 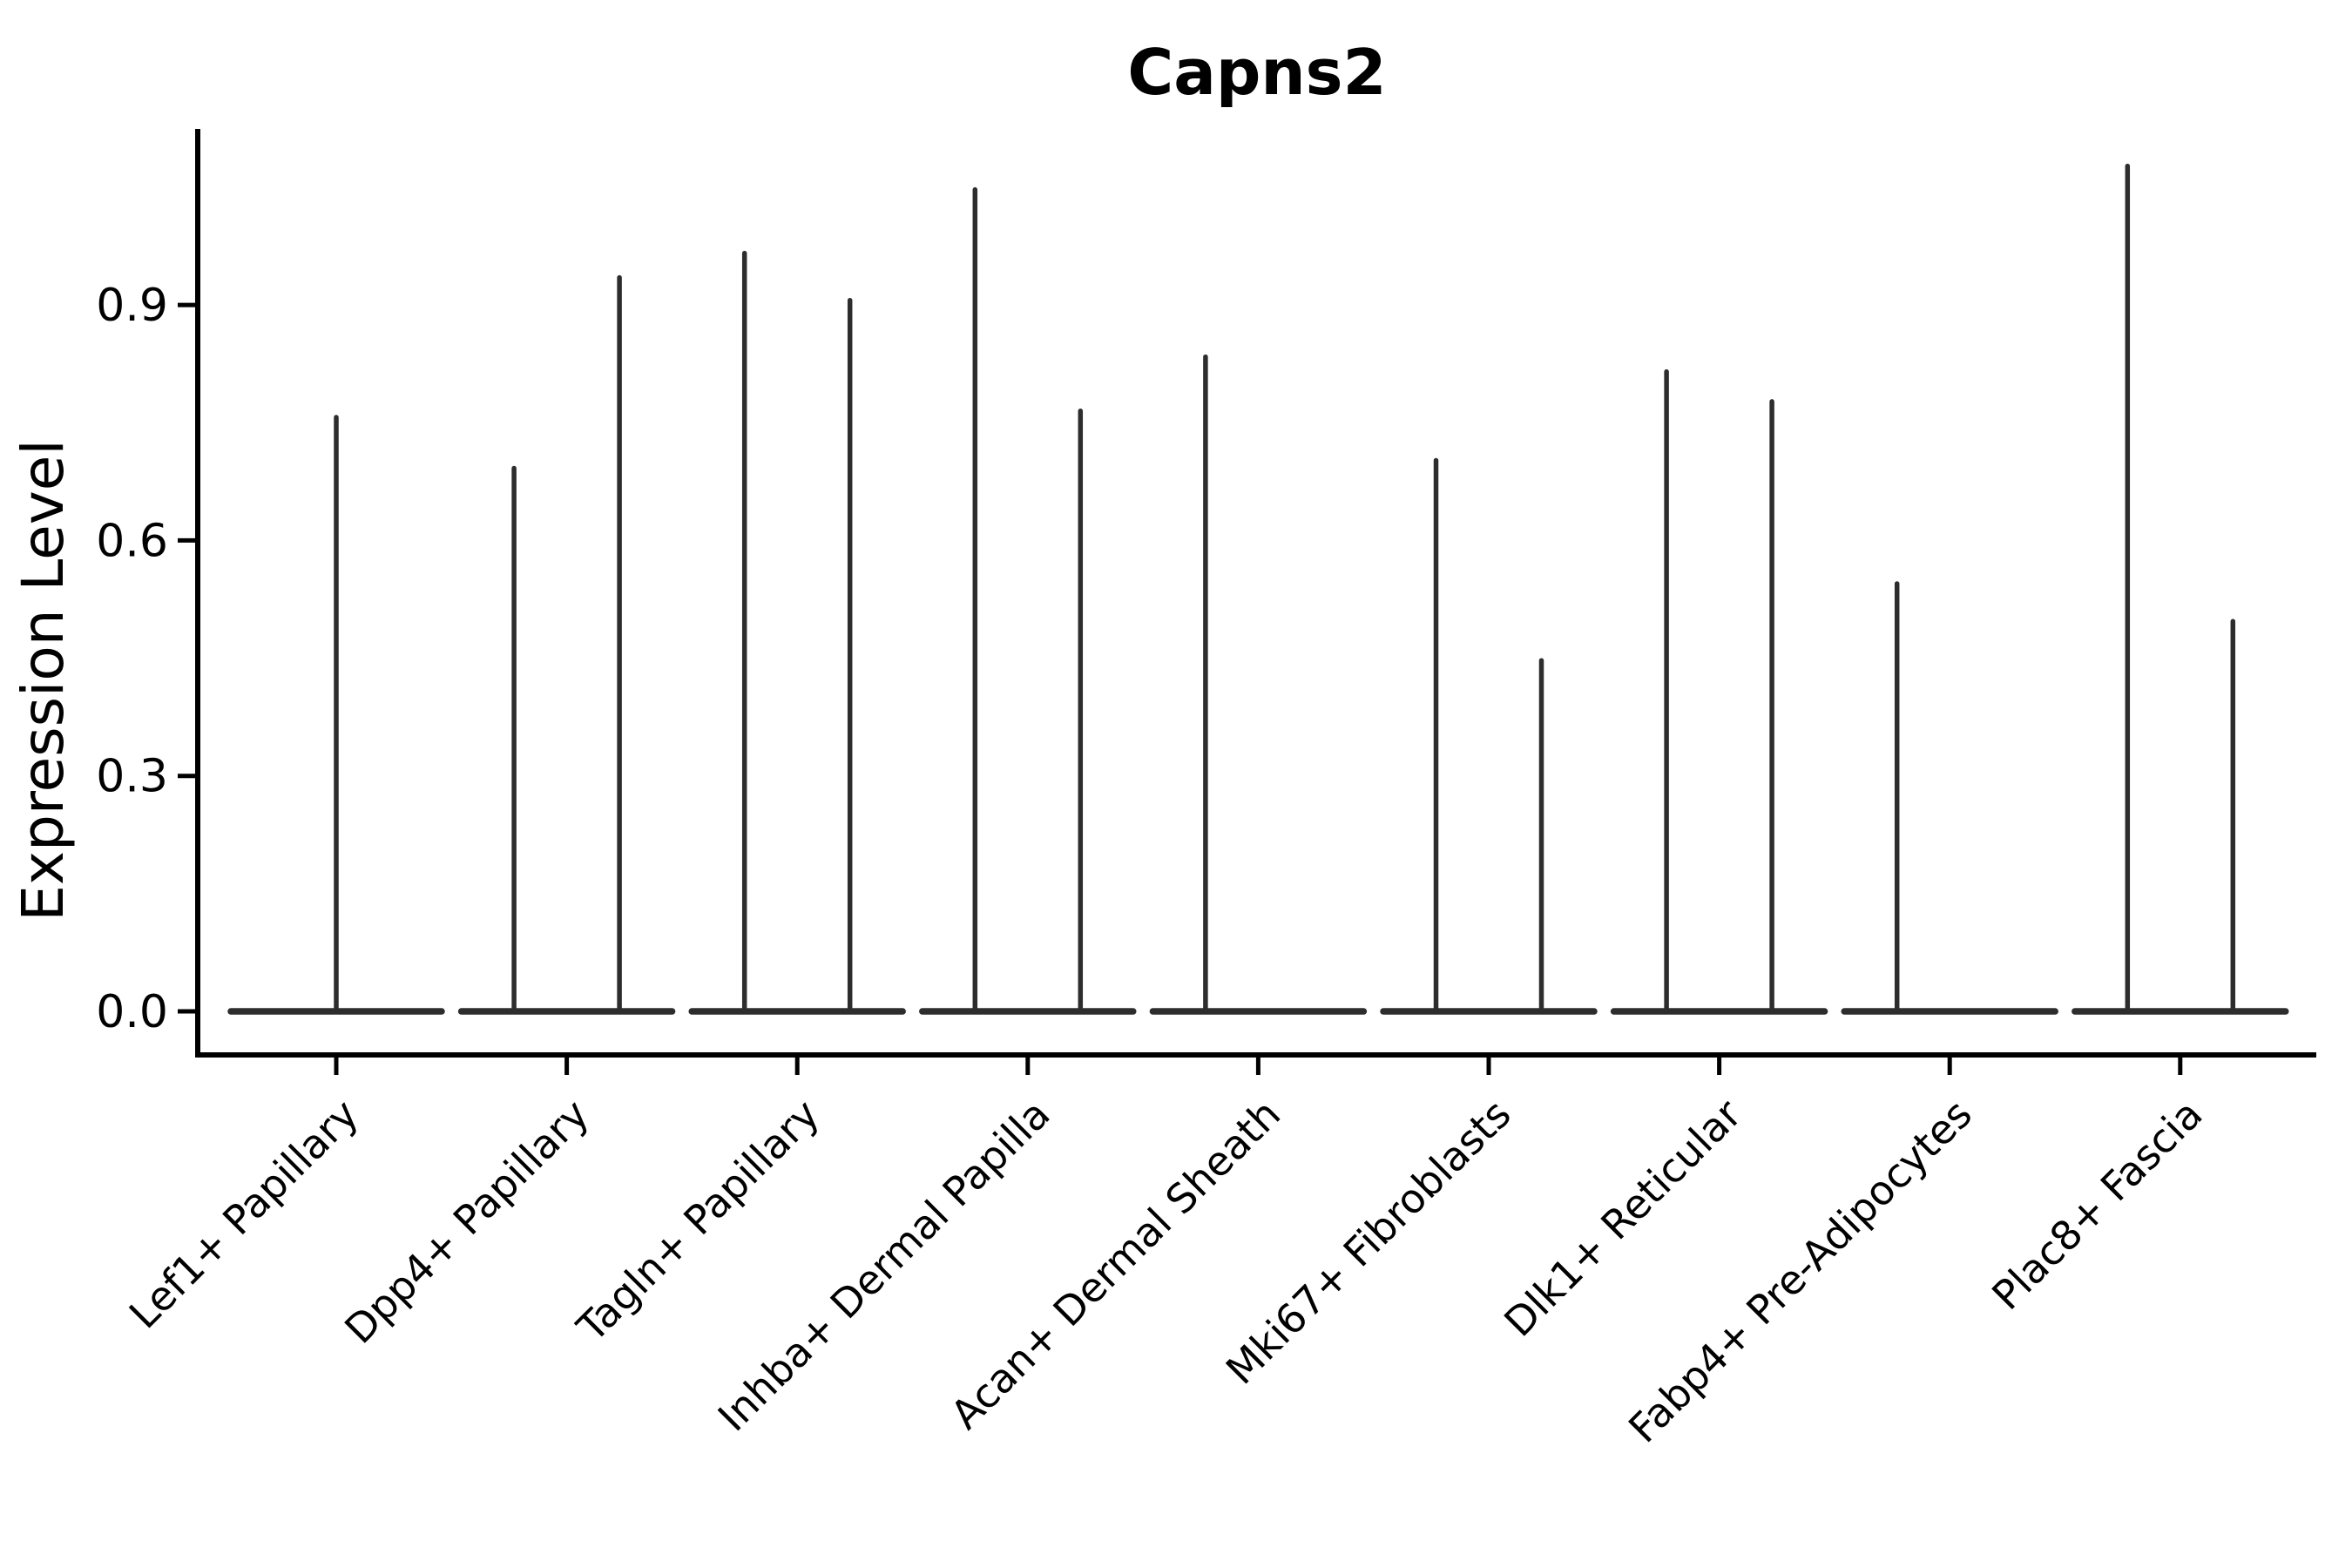 What do you see at coordinates (244, 1214) in the screenshot?
I see `x-tick-label: Lef1+ Papillary` at bounding box center [244, 1214].